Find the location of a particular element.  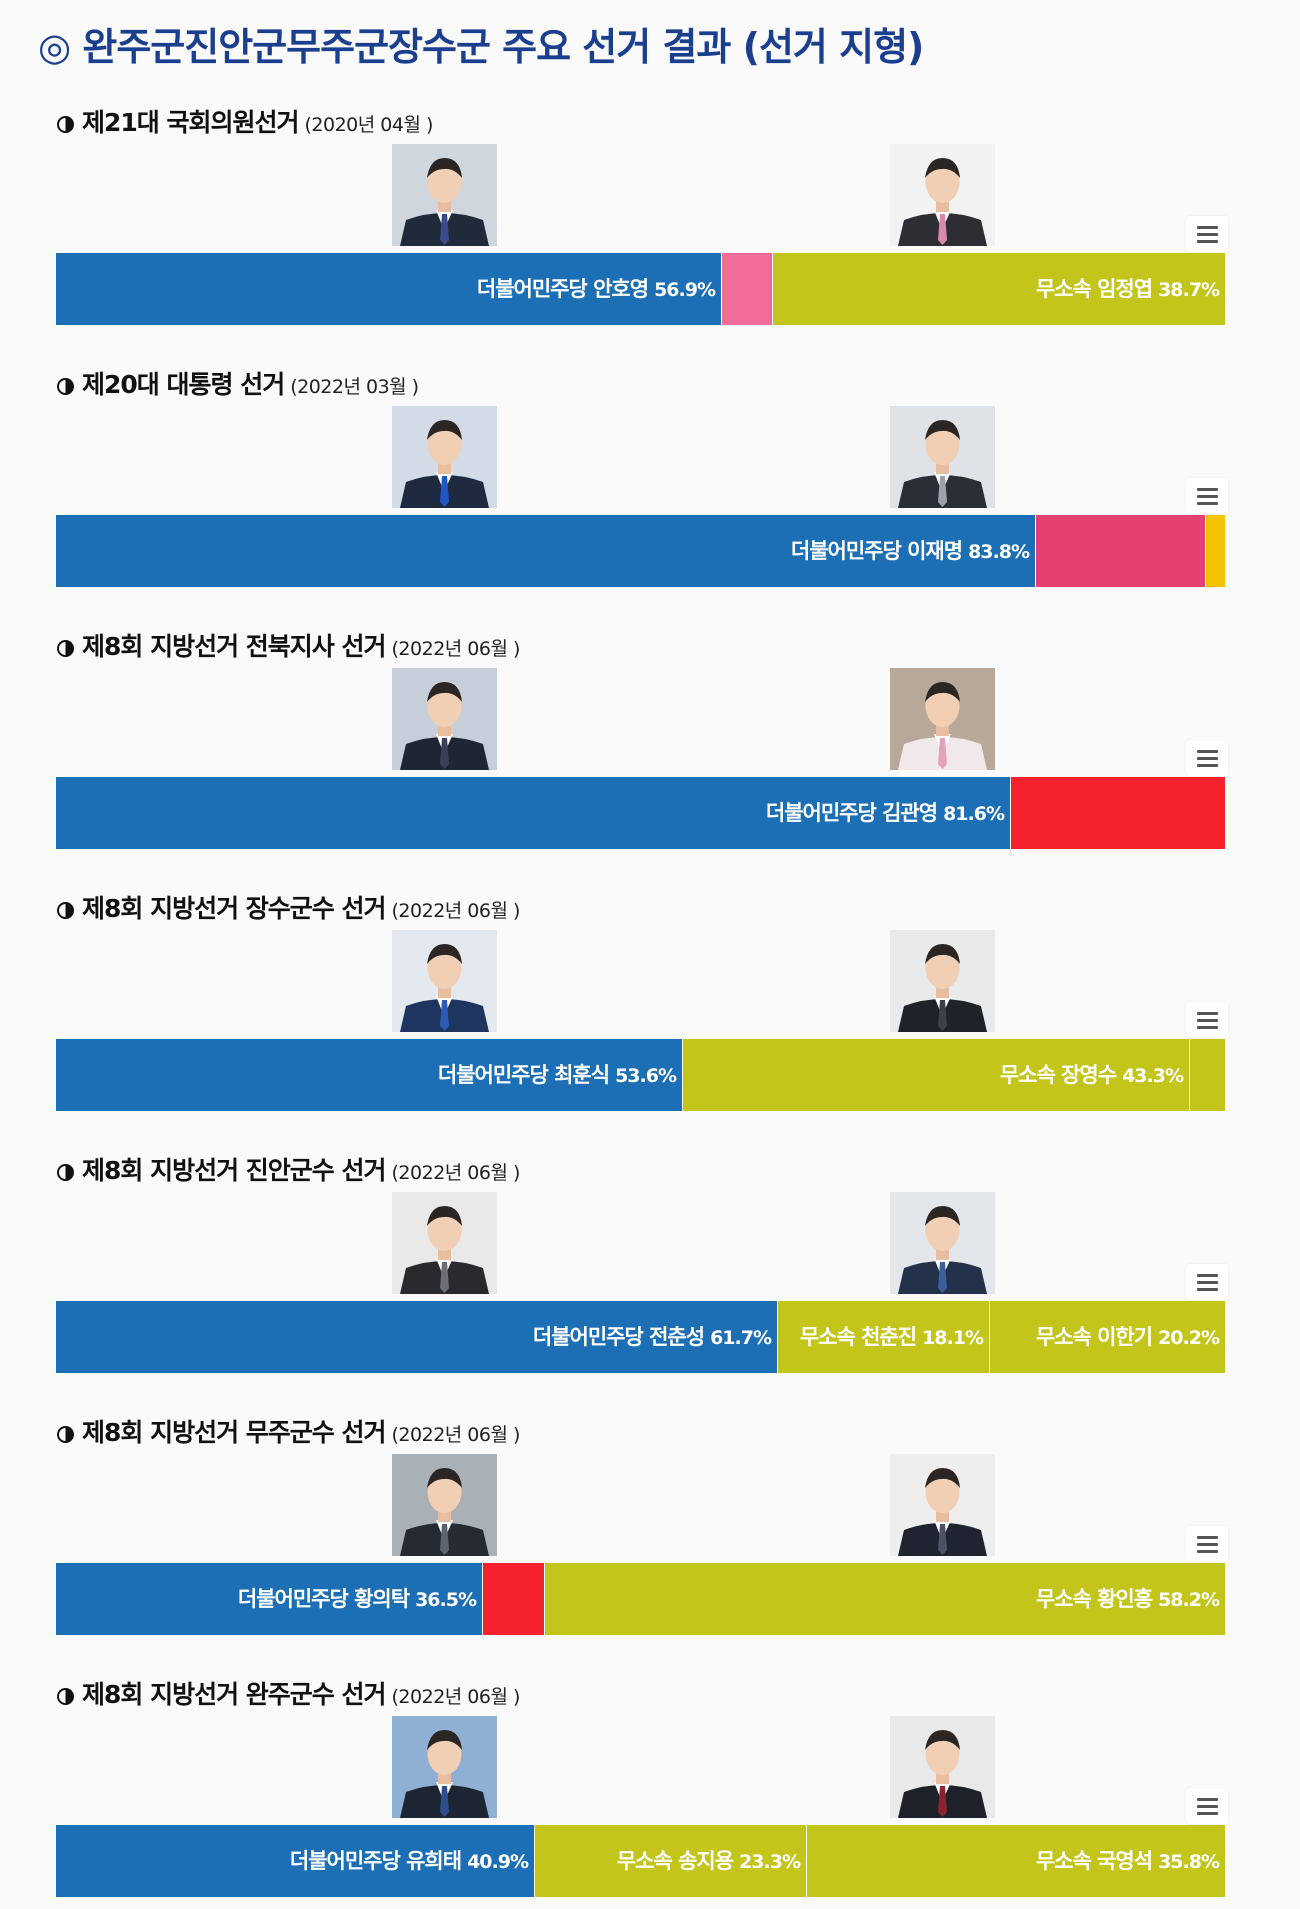

percent-label: 53.6% is located at coordinates (646, 1076).